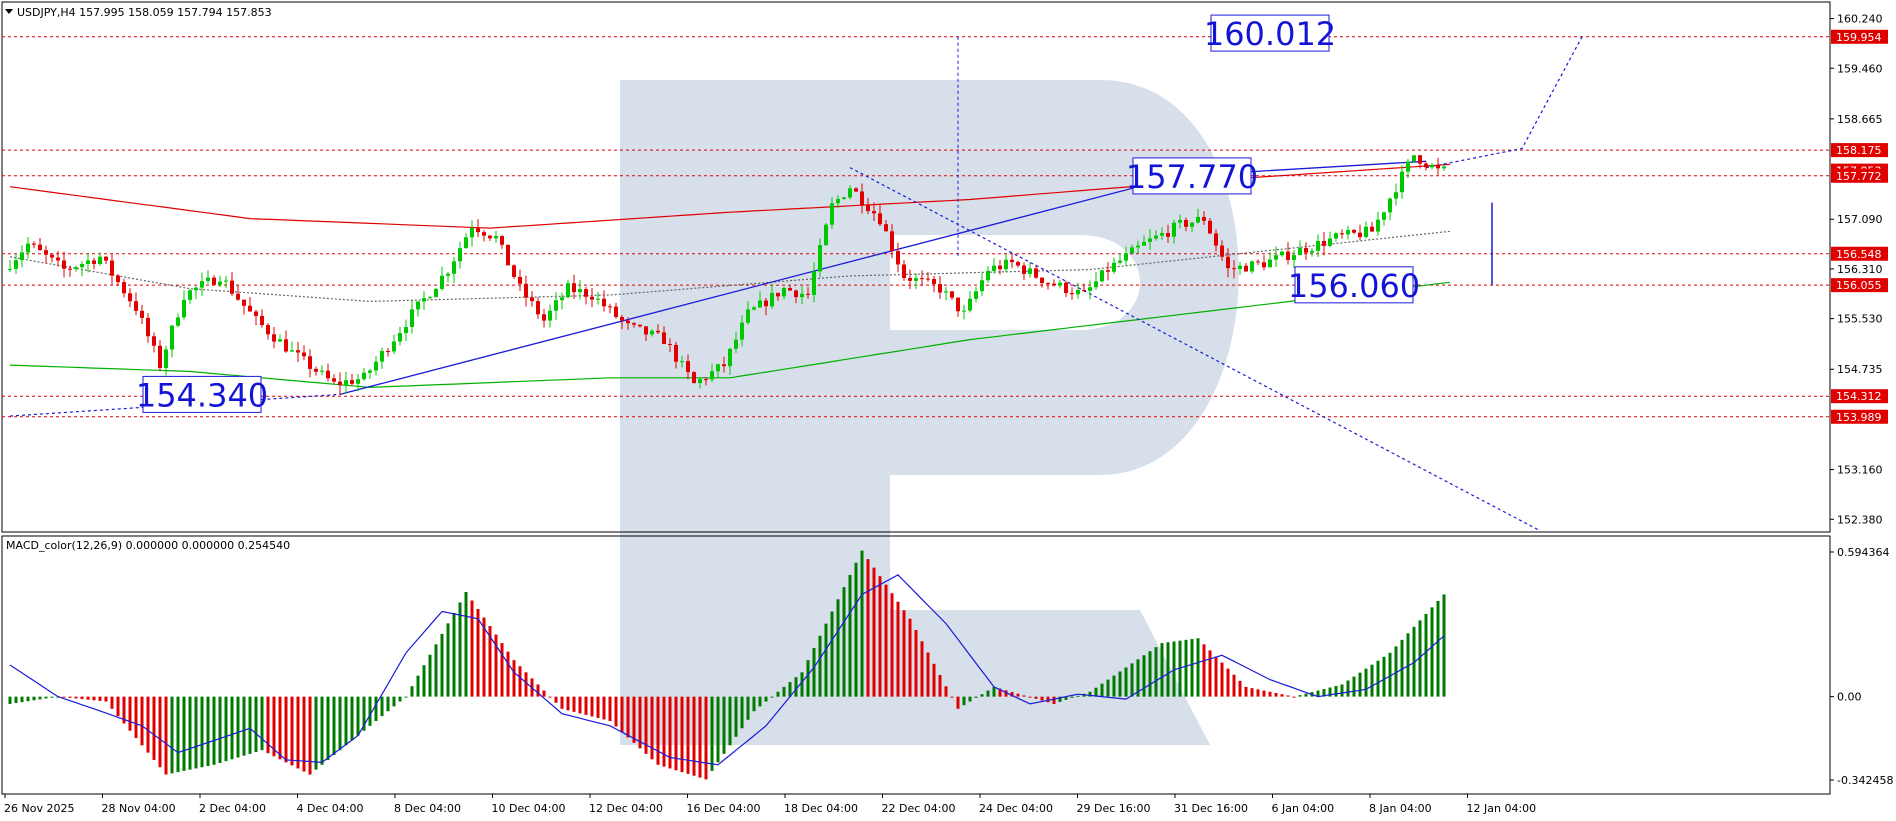 This screenshot has width=1896, height=821. I want to click on triangle-down-icon, so click(9, 11).